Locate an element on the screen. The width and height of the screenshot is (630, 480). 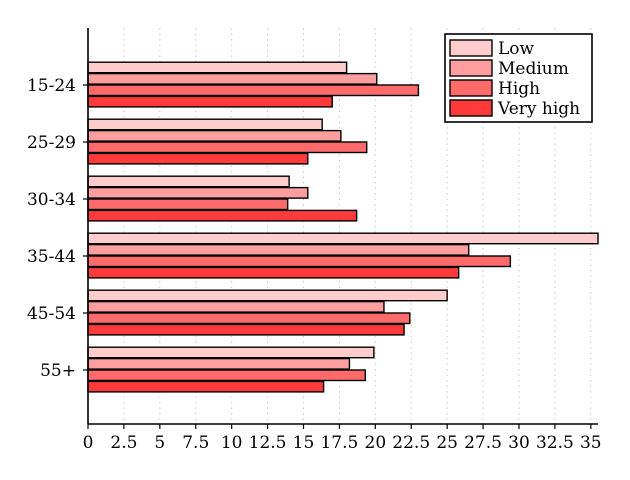
x-tick-label: 25 is located at coordinates (447, 443).